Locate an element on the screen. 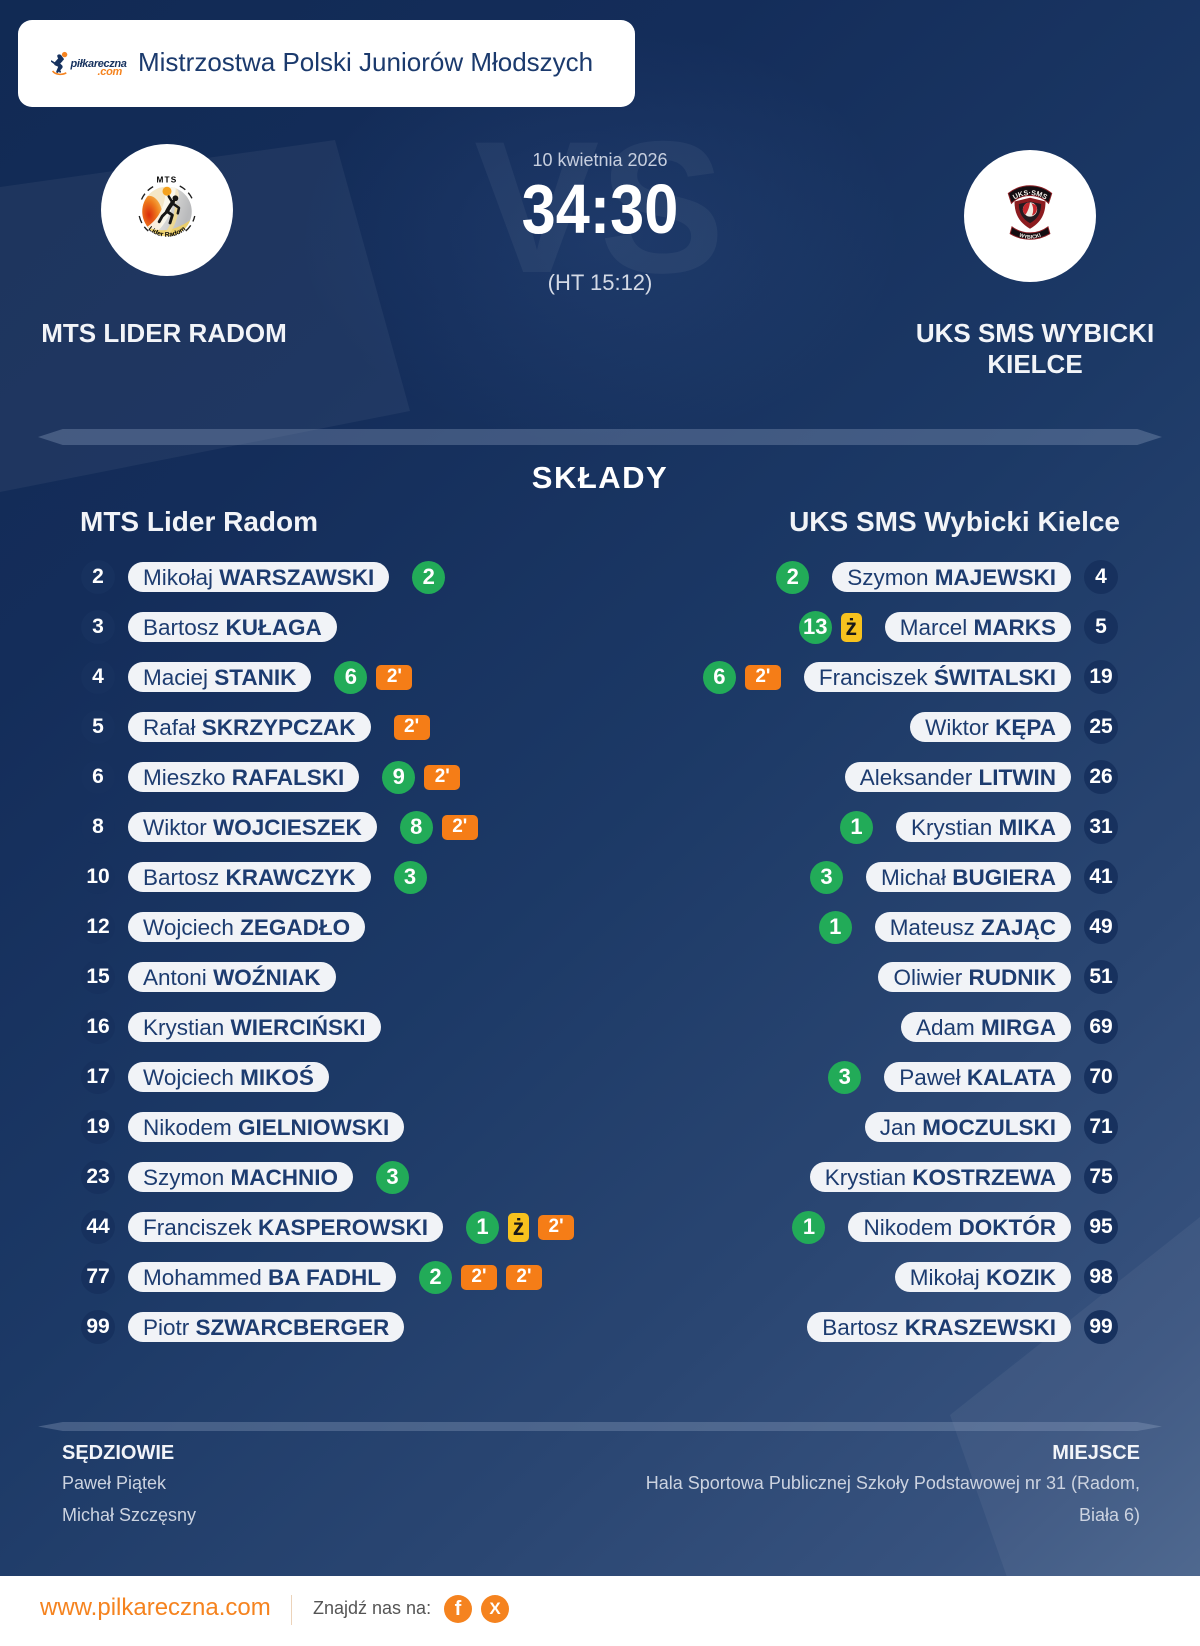 This screenshot has height=1646, width=1200. svg-text: MTS is located at coordinates (166, 180).